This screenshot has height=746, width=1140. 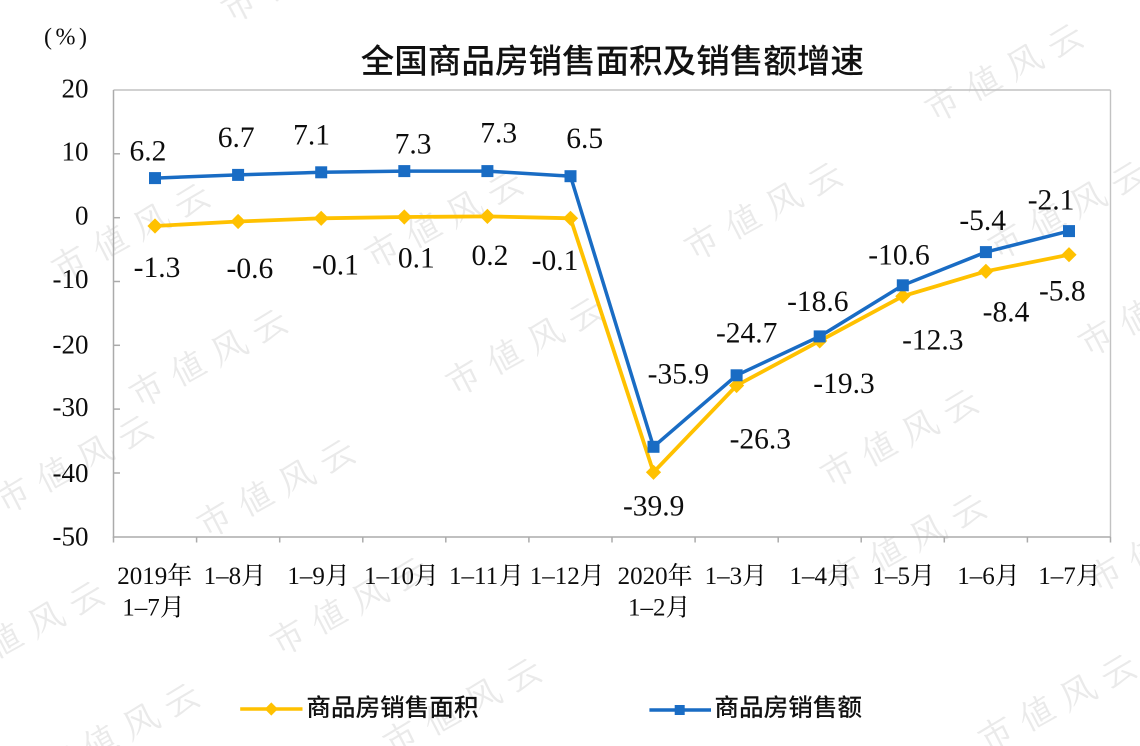 What do you see at coordinates (643, 576) in the screenshot?
I see `svg-text: 2020` at bounding box center [643, 576].